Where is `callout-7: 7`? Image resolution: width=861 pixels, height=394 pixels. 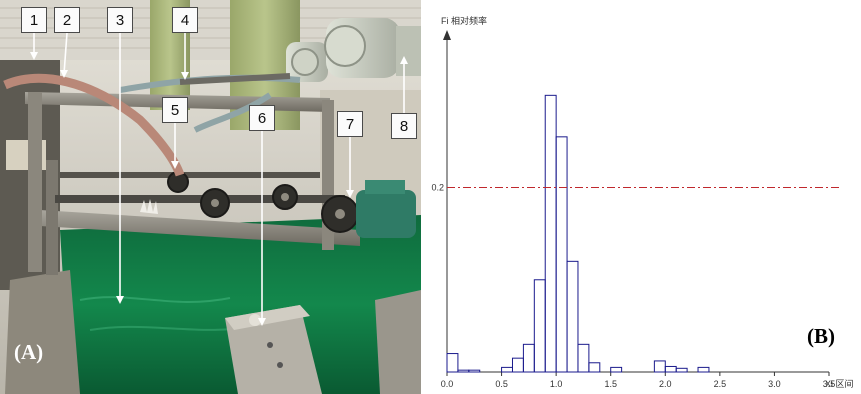 callout-7: 7 is located at coordinates (350, 124).